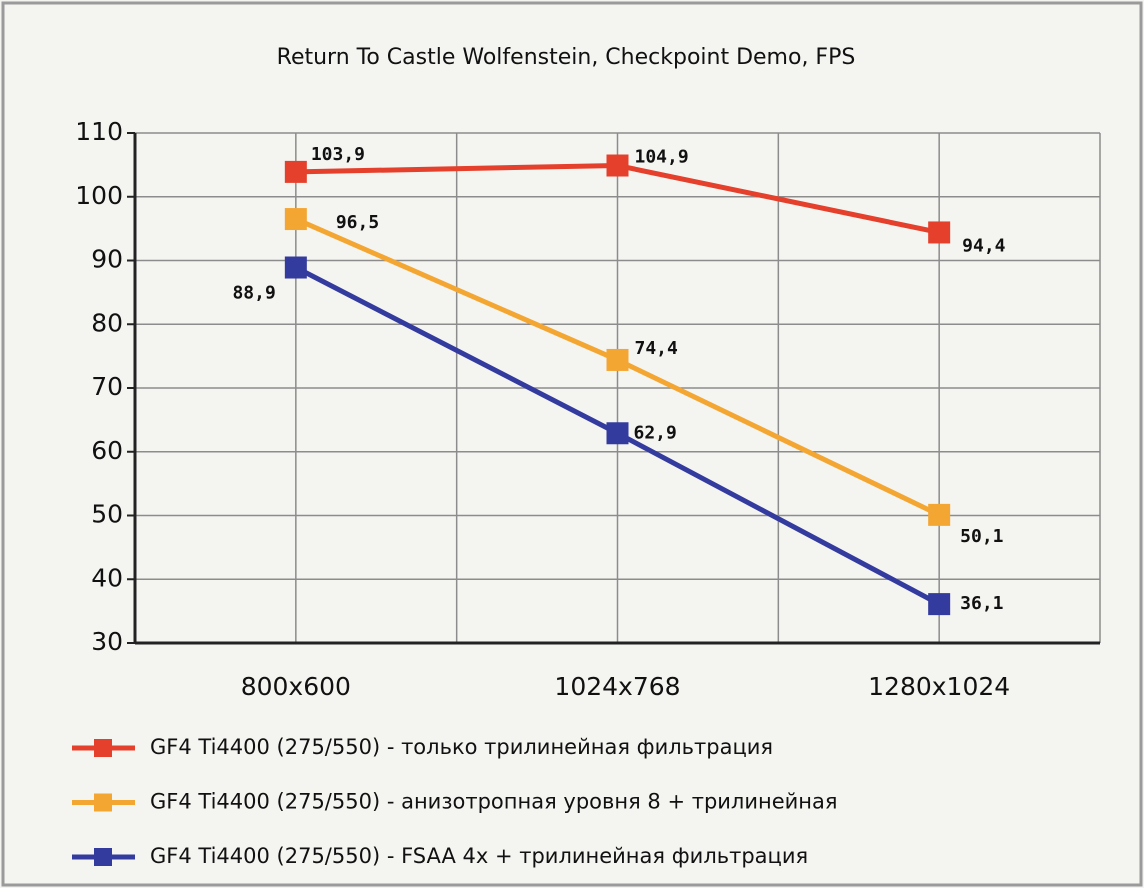 This screenshot has width=1144, height=888. I want to click on x-tick-label: 1280x1024, so click(939, 686).